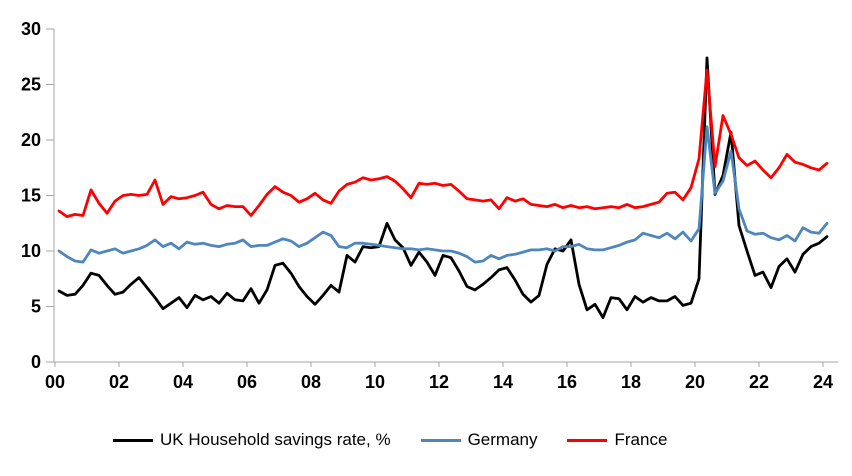  What do you see at coordinates (375, 382) in the screenshot?
I see `x-tick-label-10: 10` at bounding box center [375, 382].